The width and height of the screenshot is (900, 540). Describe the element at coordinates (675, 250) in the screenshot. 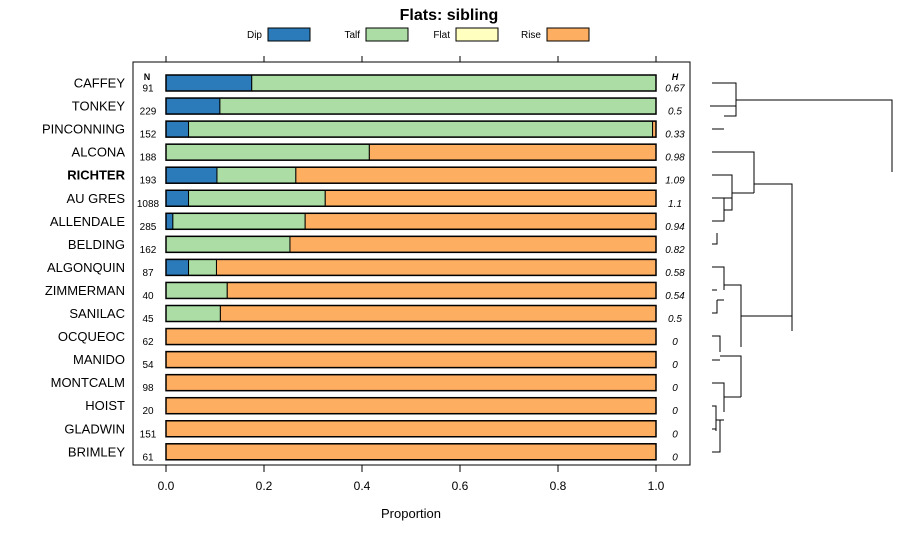

I see `h-value: 0.82` at that location.